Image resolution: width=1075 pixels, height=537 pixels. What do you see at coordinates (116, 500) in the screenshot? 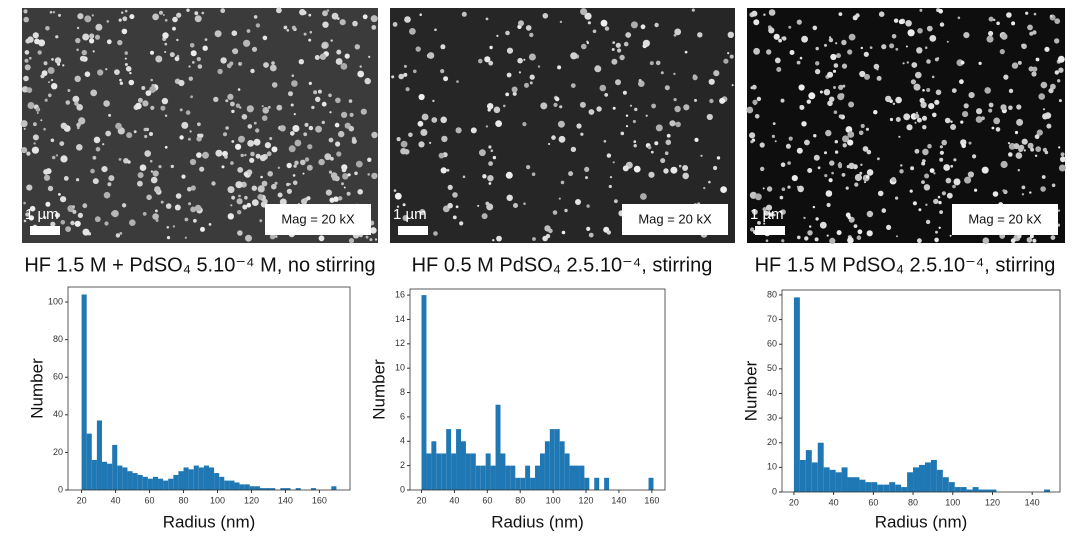
I see `x-tick-label: 40` at bounding box center [116, 500].